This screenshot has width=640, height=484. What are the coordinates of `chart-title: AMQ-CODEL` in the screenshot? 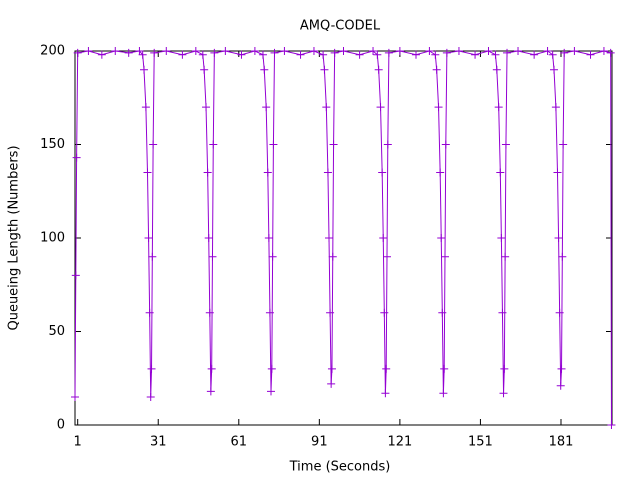 It's located at (340, 26).